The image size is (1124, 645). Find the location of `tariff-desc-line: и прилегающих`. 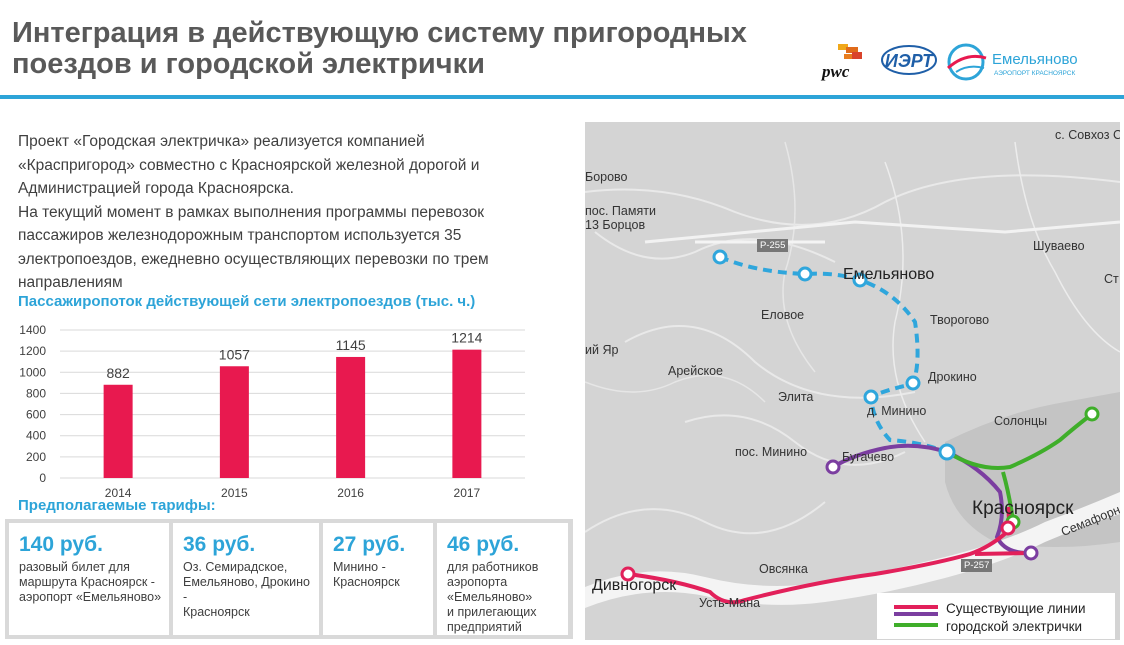

tariff-desc-line: и прилегающих is located at coordinates (492, 612).